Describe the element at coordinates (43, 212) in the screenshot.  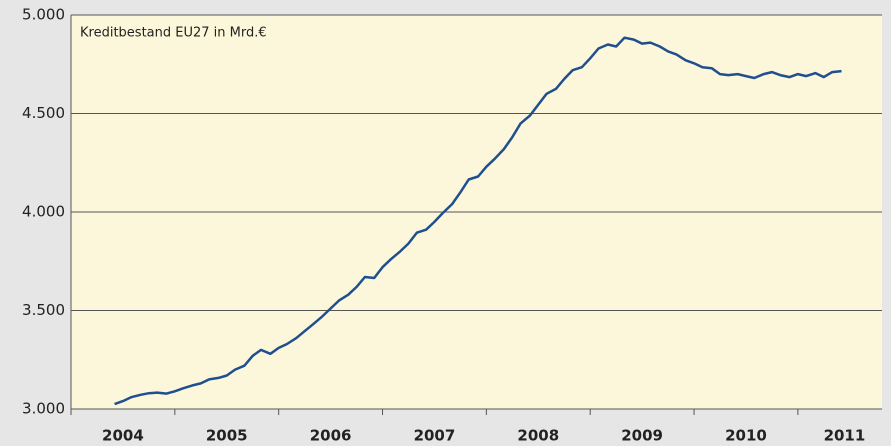
I see `y-tick-label: 4.000` at that location.